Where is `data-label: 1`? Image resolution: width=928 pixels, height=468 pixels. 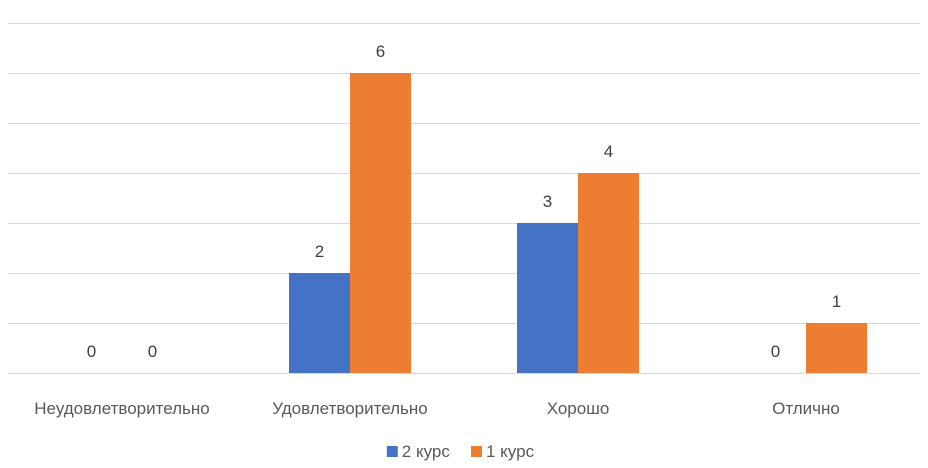 data-label: 1 is located at coordinates (836, 301).